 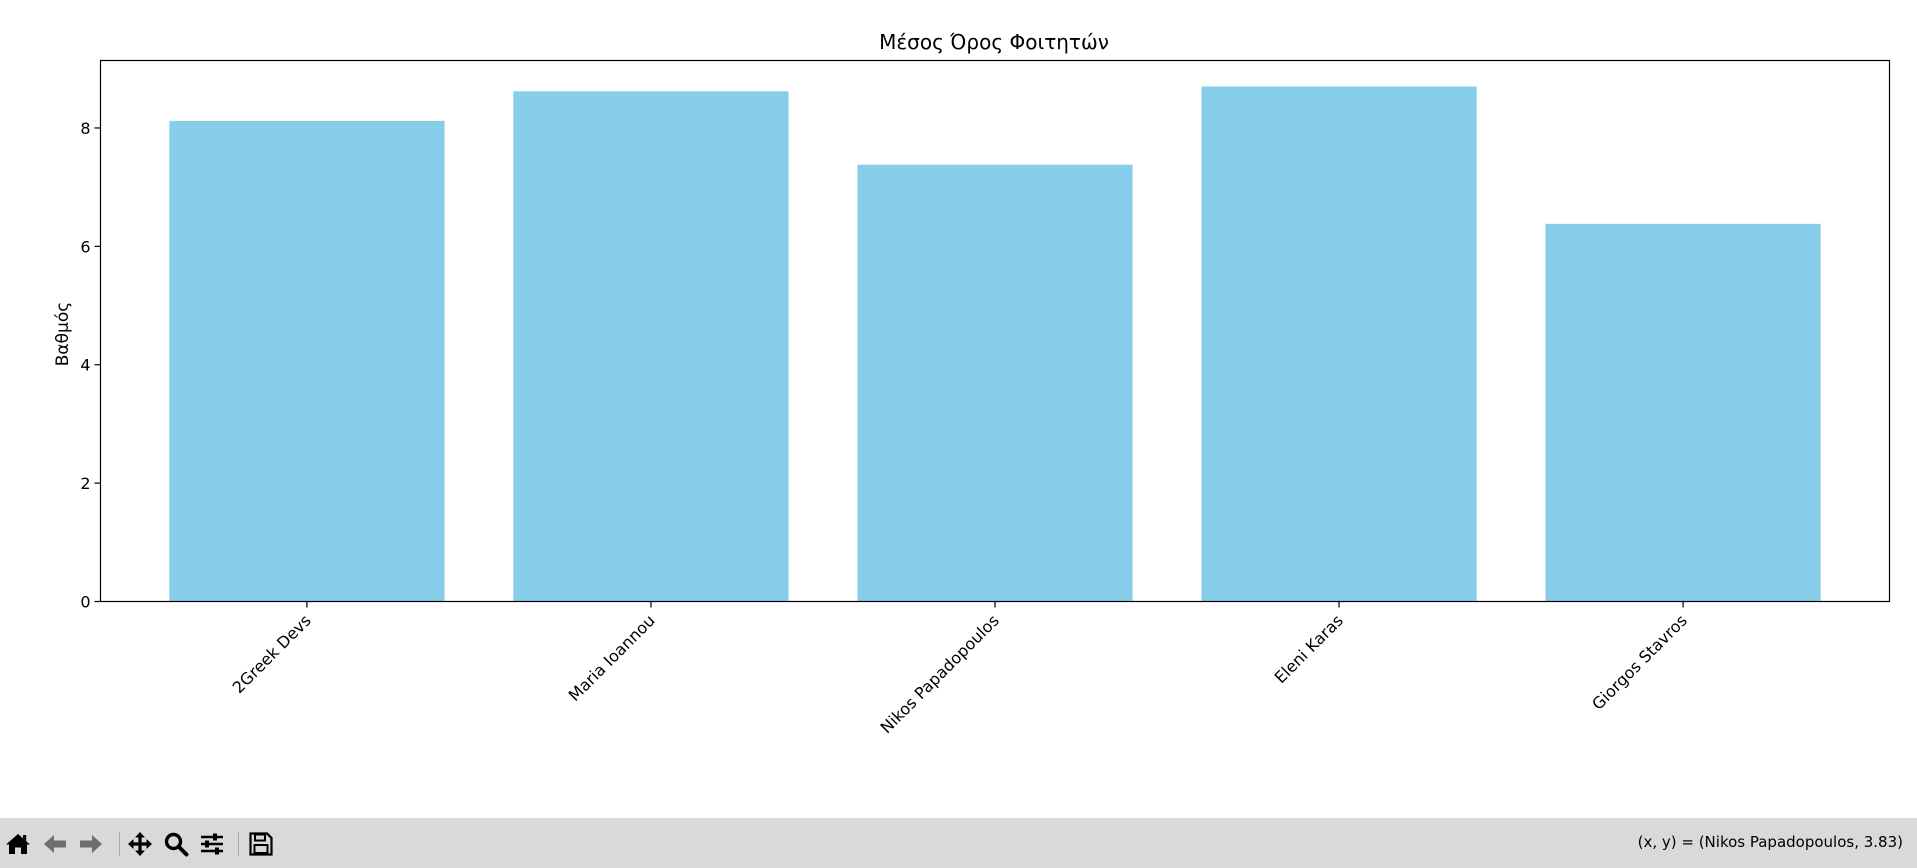 What do you see at coordinates (1683, 412) in the screenshot?
I see `bar-giorgos-stavros` at bounding box center [1683, 412].